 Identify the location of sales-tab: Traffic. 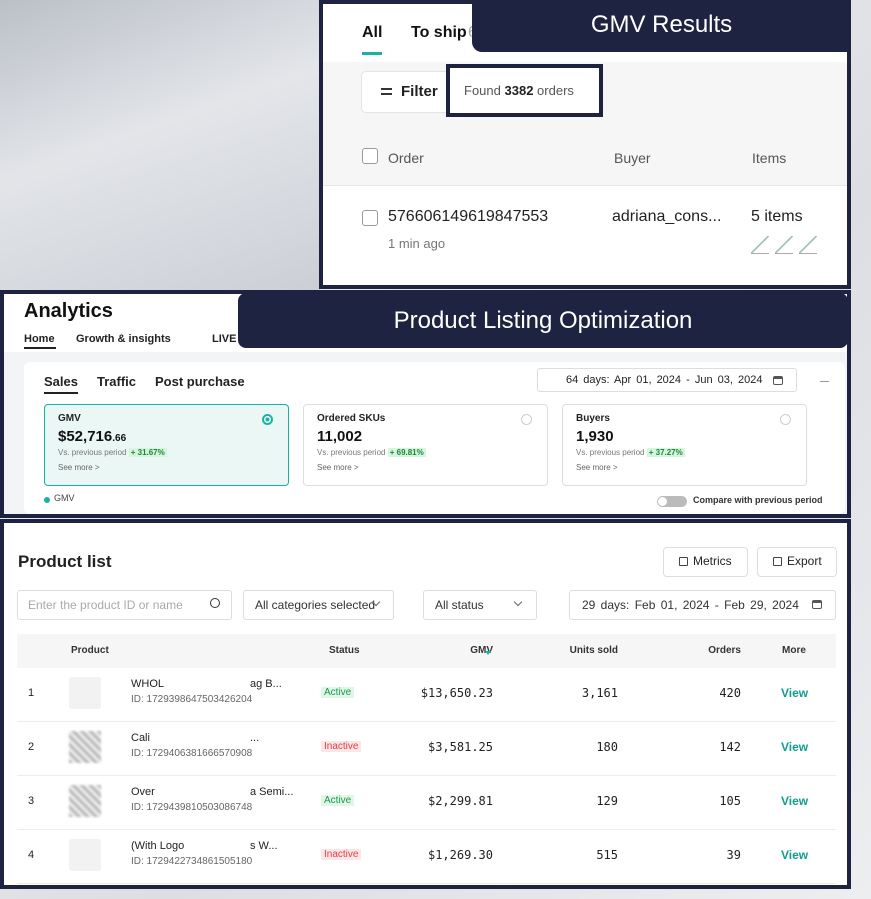
(117, 381).